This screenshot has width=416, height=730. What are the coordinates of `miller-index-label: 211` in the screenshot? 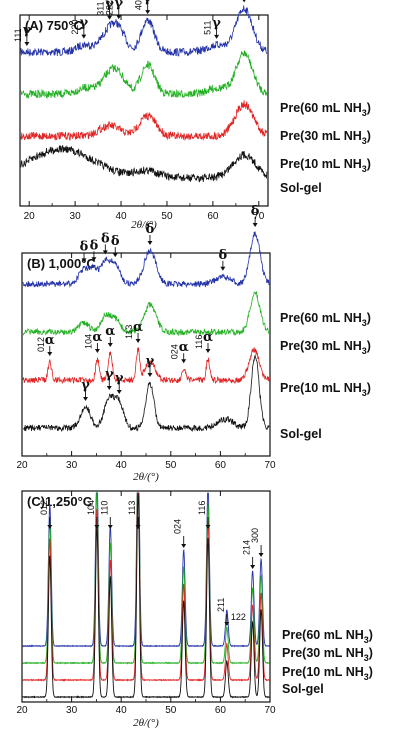 It's located at (221, 605).